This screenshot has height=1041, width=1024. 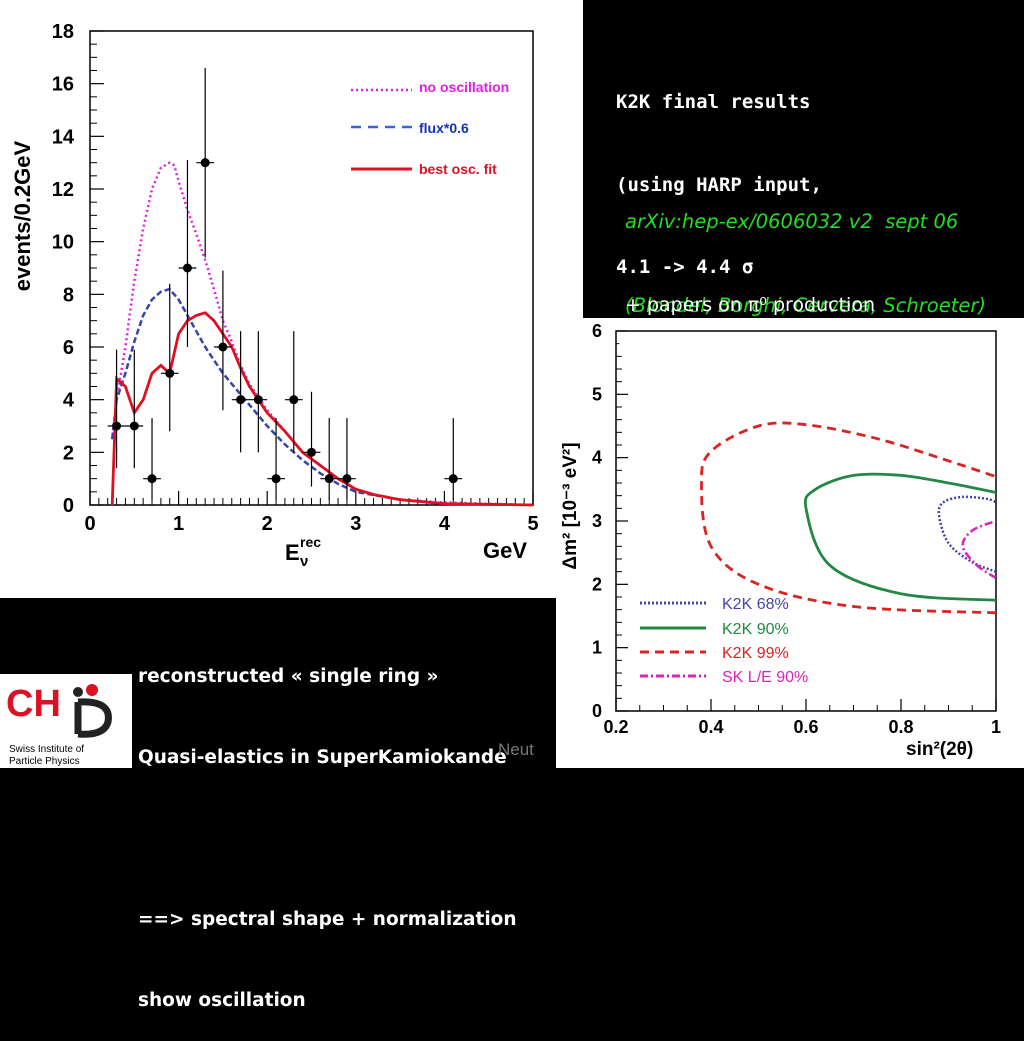 I want to click on x-tick-label: 5, so click(x=532, y=524).